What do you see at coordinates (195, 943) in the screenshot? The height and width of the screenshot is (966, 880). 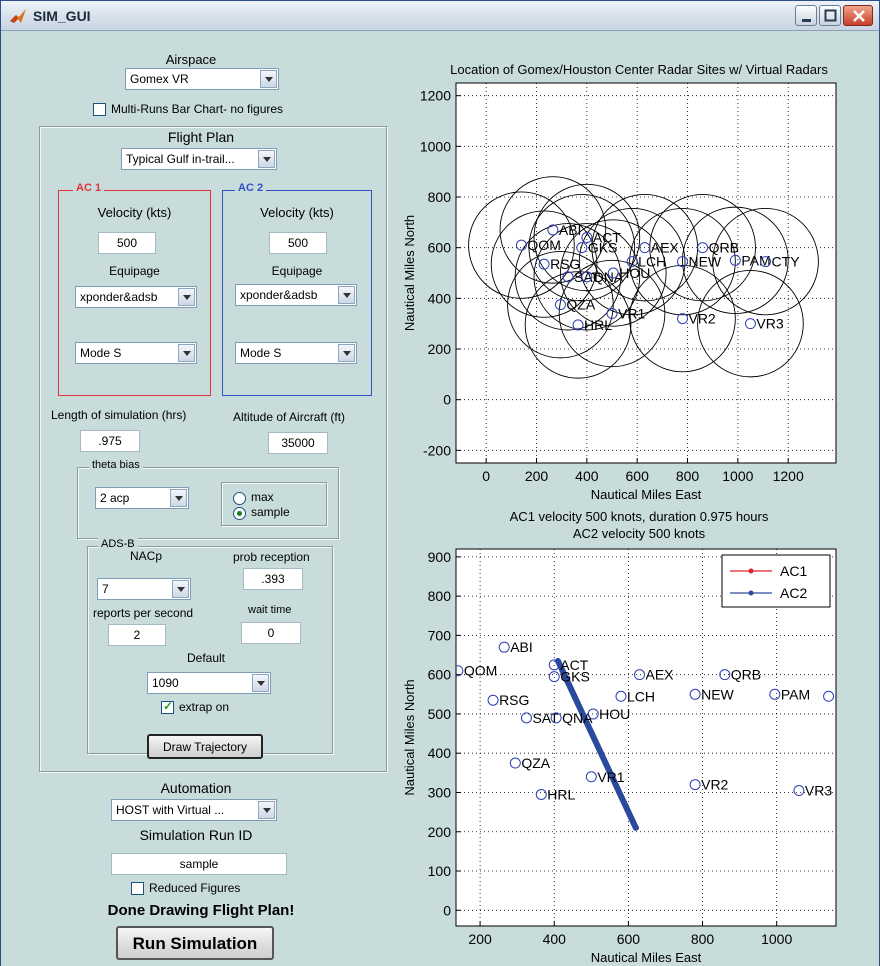 I see `run-simulation-button: Run Simulation` at bounding box center [195, 943].